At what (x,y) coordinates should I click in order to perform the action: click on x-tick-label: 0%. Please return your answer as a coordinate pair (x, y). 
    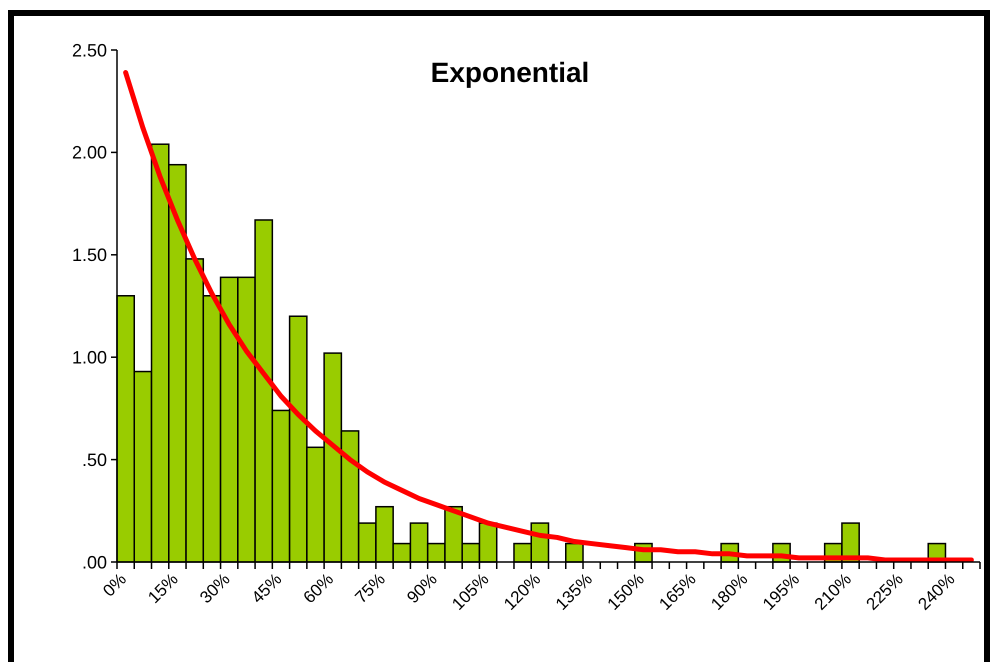
    Looking at the image, I should click on (114, 585).